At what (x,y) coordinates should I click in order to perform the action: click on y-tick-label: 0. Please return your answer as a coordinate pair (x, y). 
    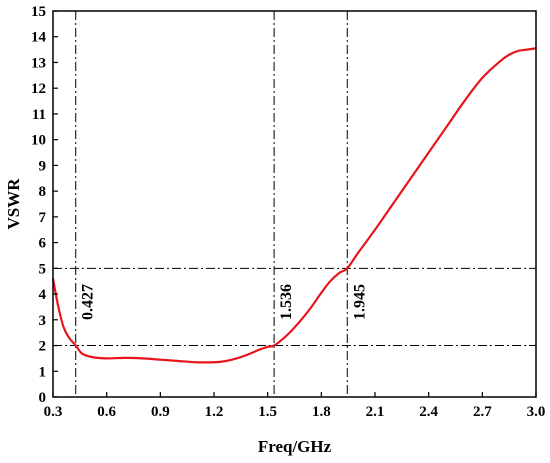
    Looking at the image, I should click on (43, 398).